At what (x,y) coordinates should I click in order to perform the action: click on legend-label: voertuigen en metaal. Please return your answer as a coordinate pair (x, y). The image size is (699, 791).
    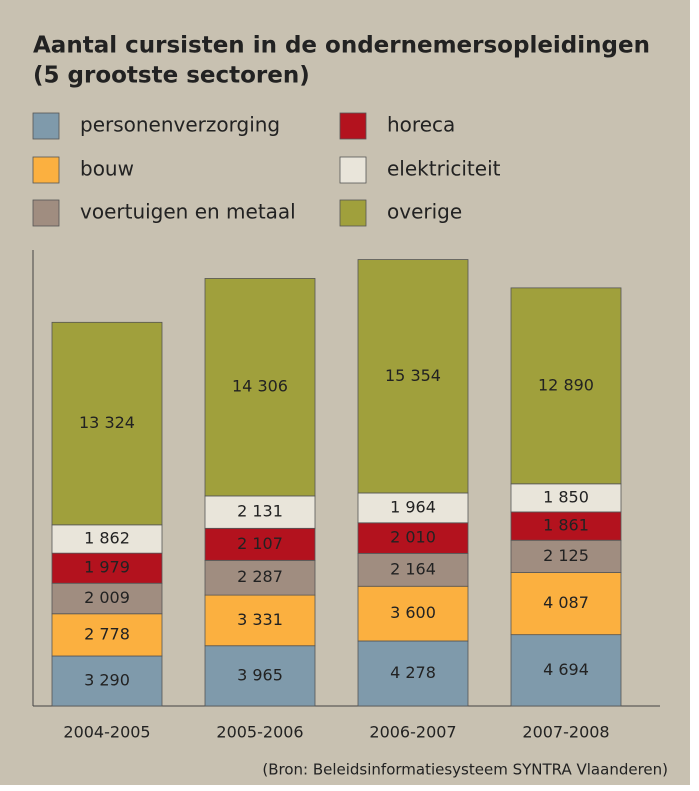
    Looking at the image, I should click on (188, 212).